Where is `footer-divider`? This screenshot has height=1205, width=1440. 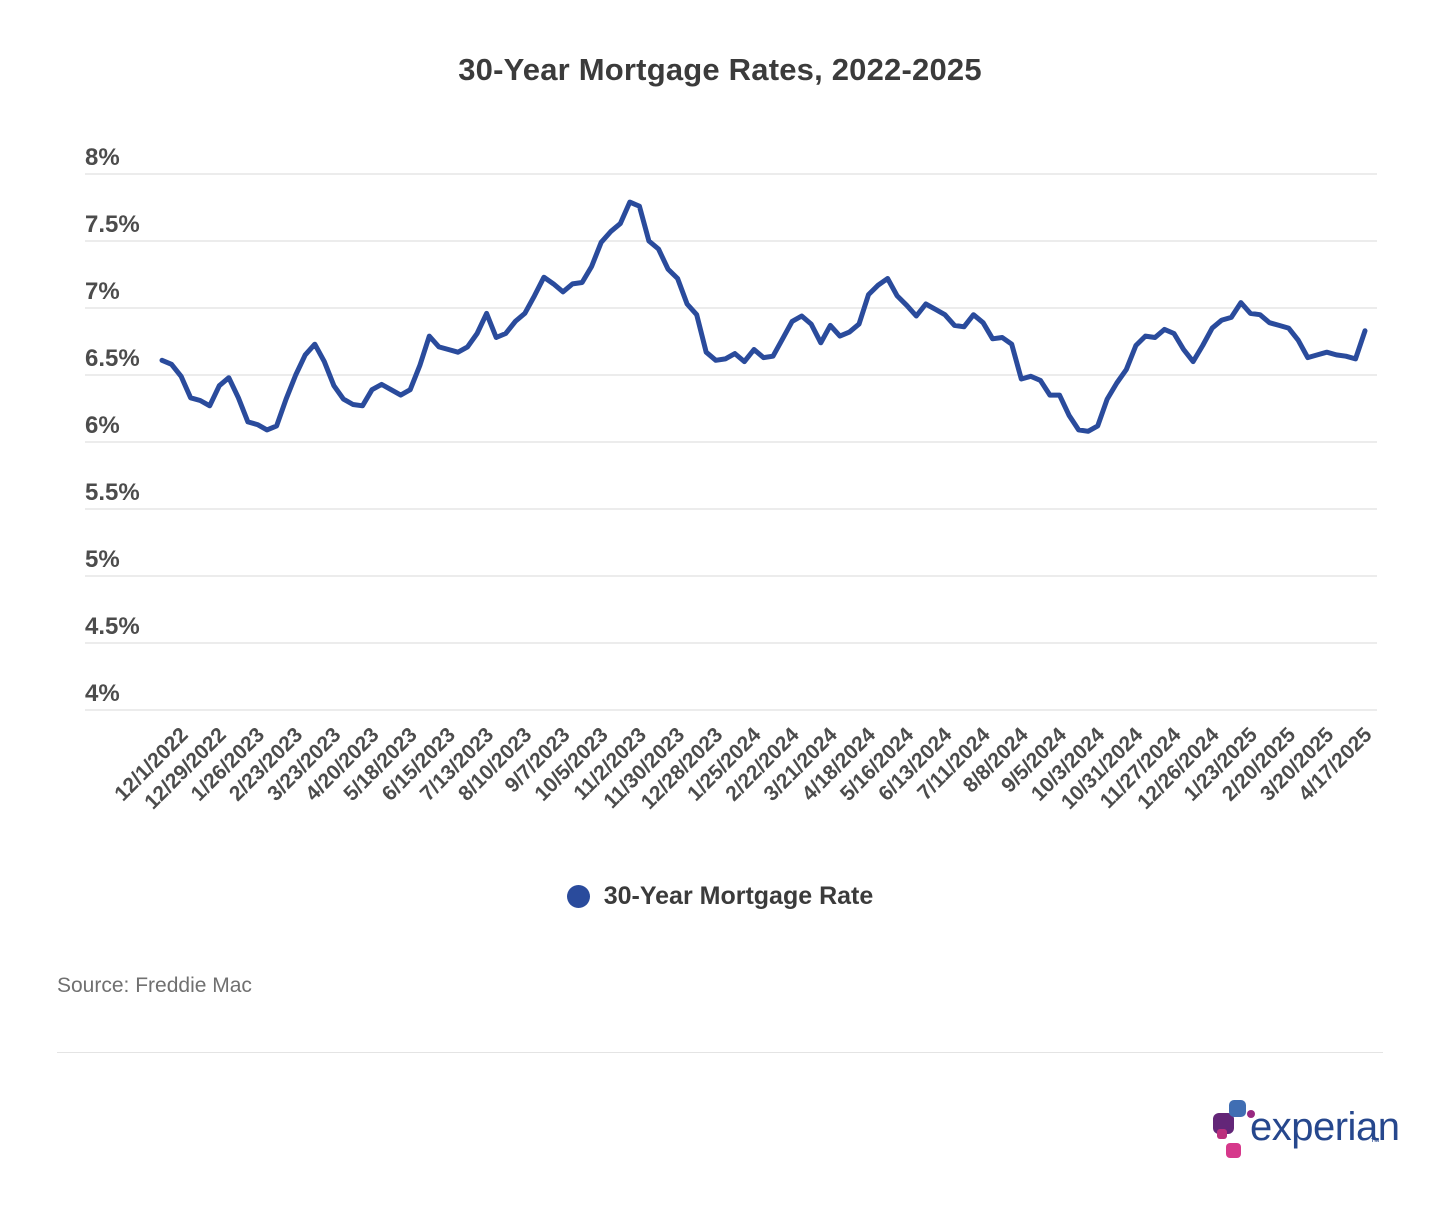 footer-divider is located at coordinates (720, 1052).